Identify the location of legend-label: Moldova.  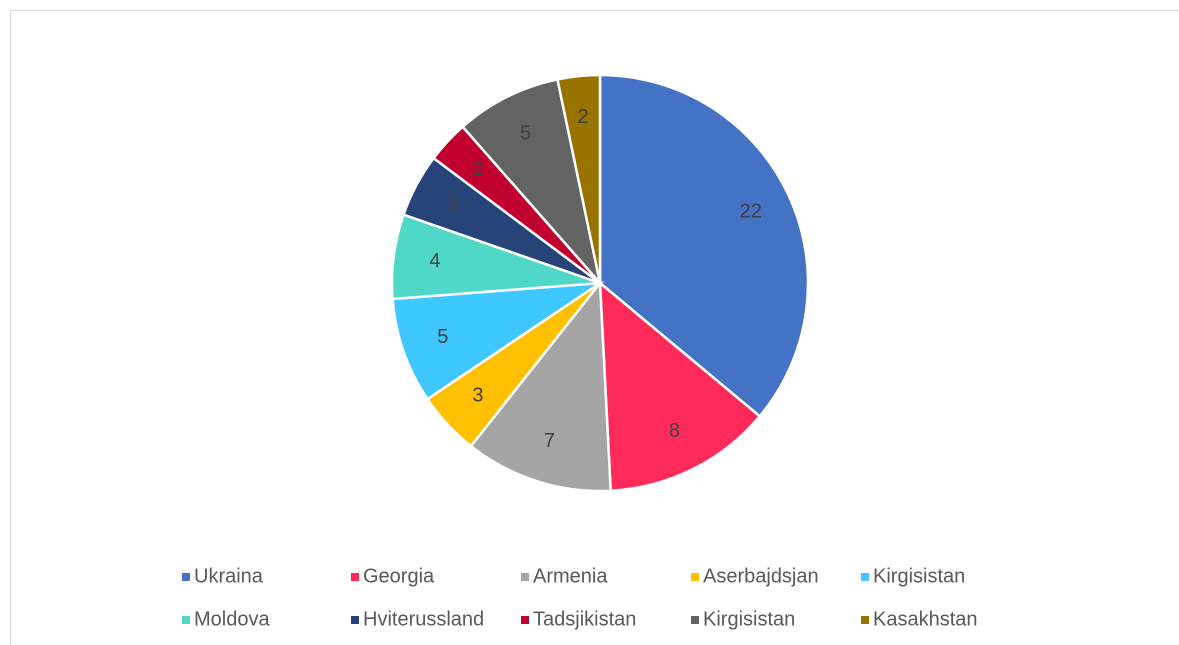
(232, 619).